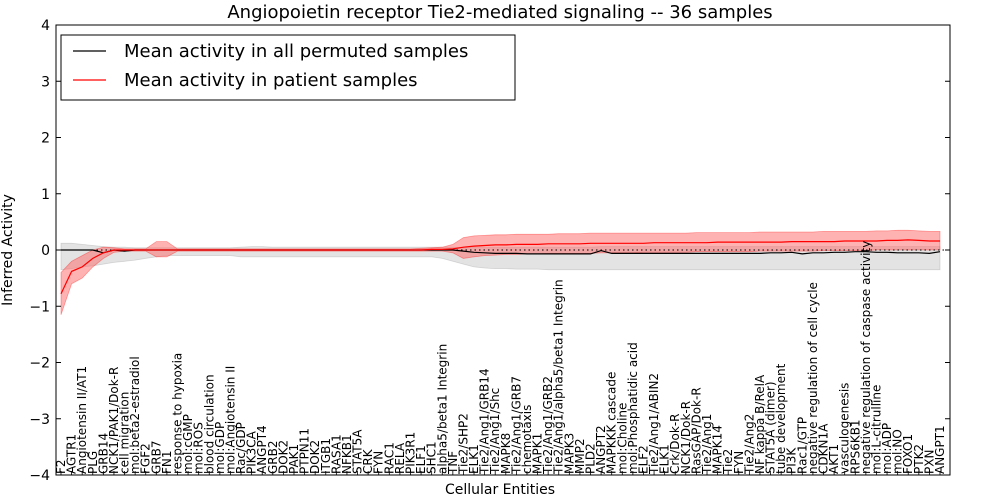 The height and width of the screenshot is (500, 1000). I want to click on x-tick-label: cell migration, so click(125, 433).